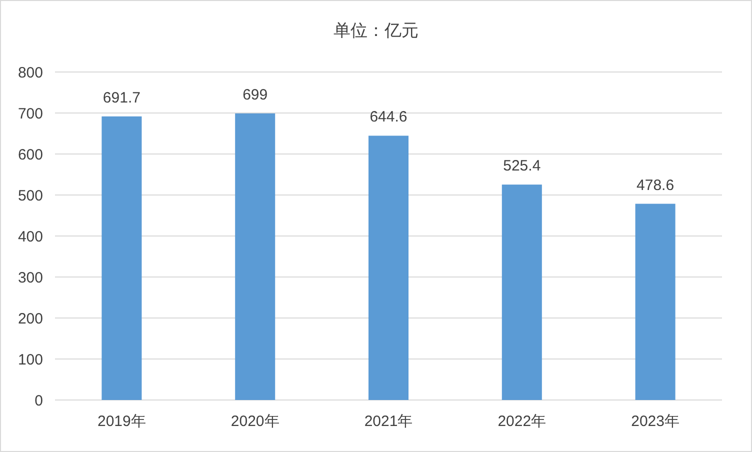  Describe the element at coordinates (30, 359) in the screenshot. I see `y-tick-label: 100` at that location.